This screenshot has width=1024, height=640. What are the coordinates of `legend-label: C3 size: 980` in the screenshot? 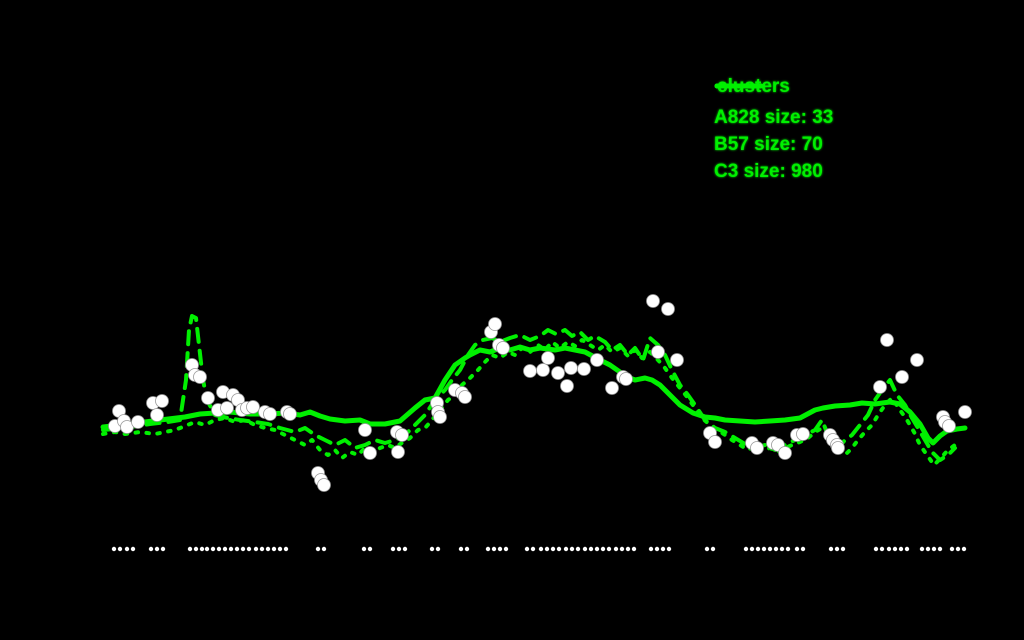 It's located at (768, 171).